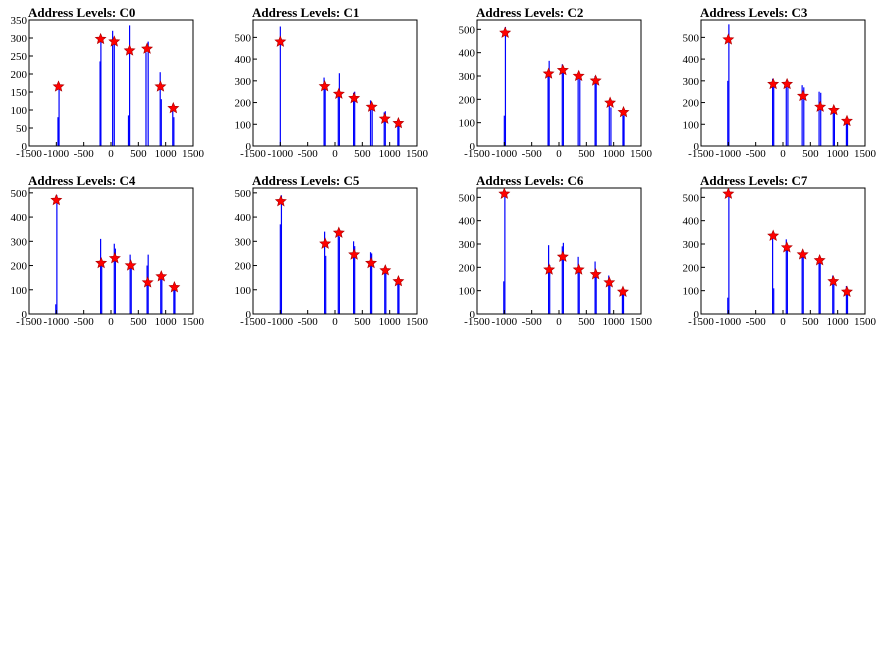 Image resolution: width=896 pixels, height=672 pixels. Describe the element at coordinates (82, 12) in the screenshot. I see `chart-title: Address Levels: C0` at that location.